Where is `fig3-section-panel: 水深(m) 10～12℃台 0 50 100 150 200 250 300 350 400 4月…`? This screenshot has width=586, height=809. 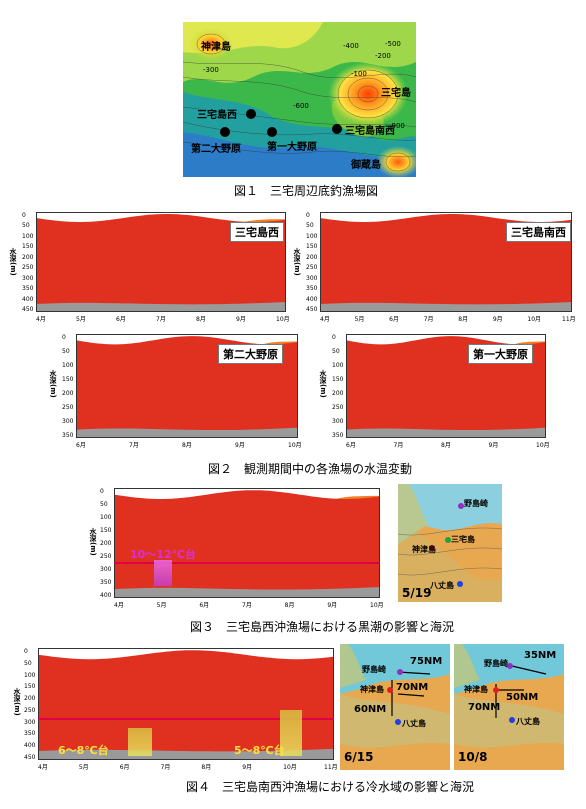 fig3-section-panel: 水深(m) 10～12℃台 0 50 100 150 200 250 300 350 400 4月… is located at coordinates (234, 548).